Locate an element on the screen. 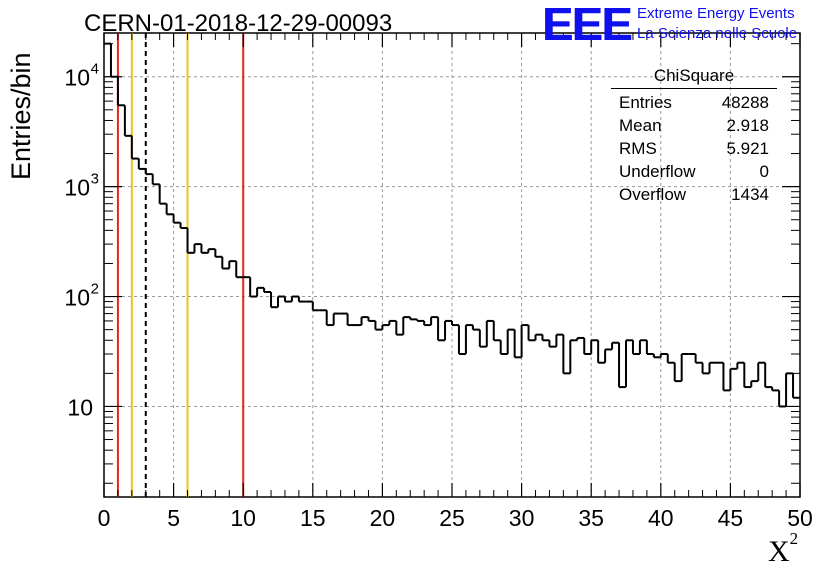 This screenshot has width=836, height=572. y-tick-exponent: 2 is located at coordinates (95, 289).